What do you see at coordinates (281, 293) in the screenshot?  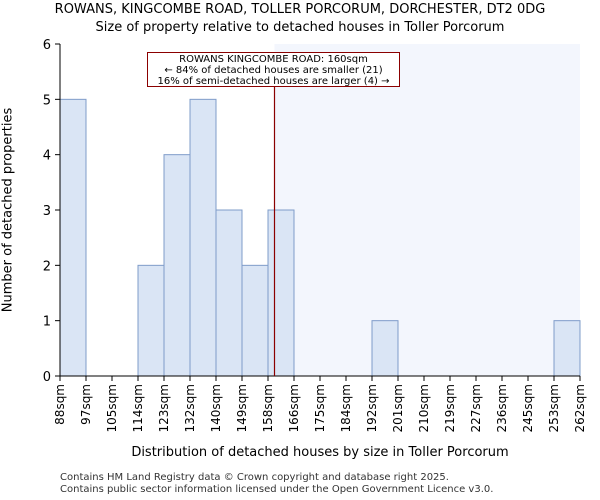 I see `bar-158sqm` at bounding box center [281, 293].